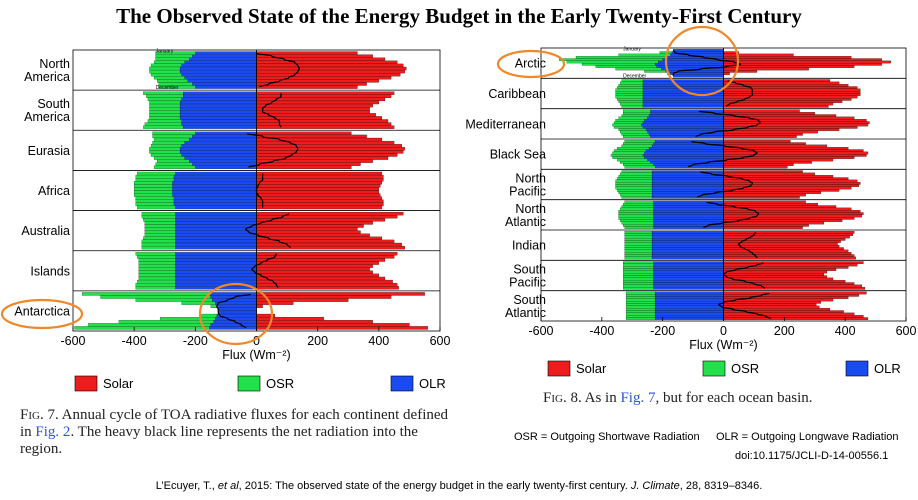  What do you see at coordinates (703, 63) in the screenshot?
I see `region-arctic: Arctic January December` at bounding box center [703, 63].